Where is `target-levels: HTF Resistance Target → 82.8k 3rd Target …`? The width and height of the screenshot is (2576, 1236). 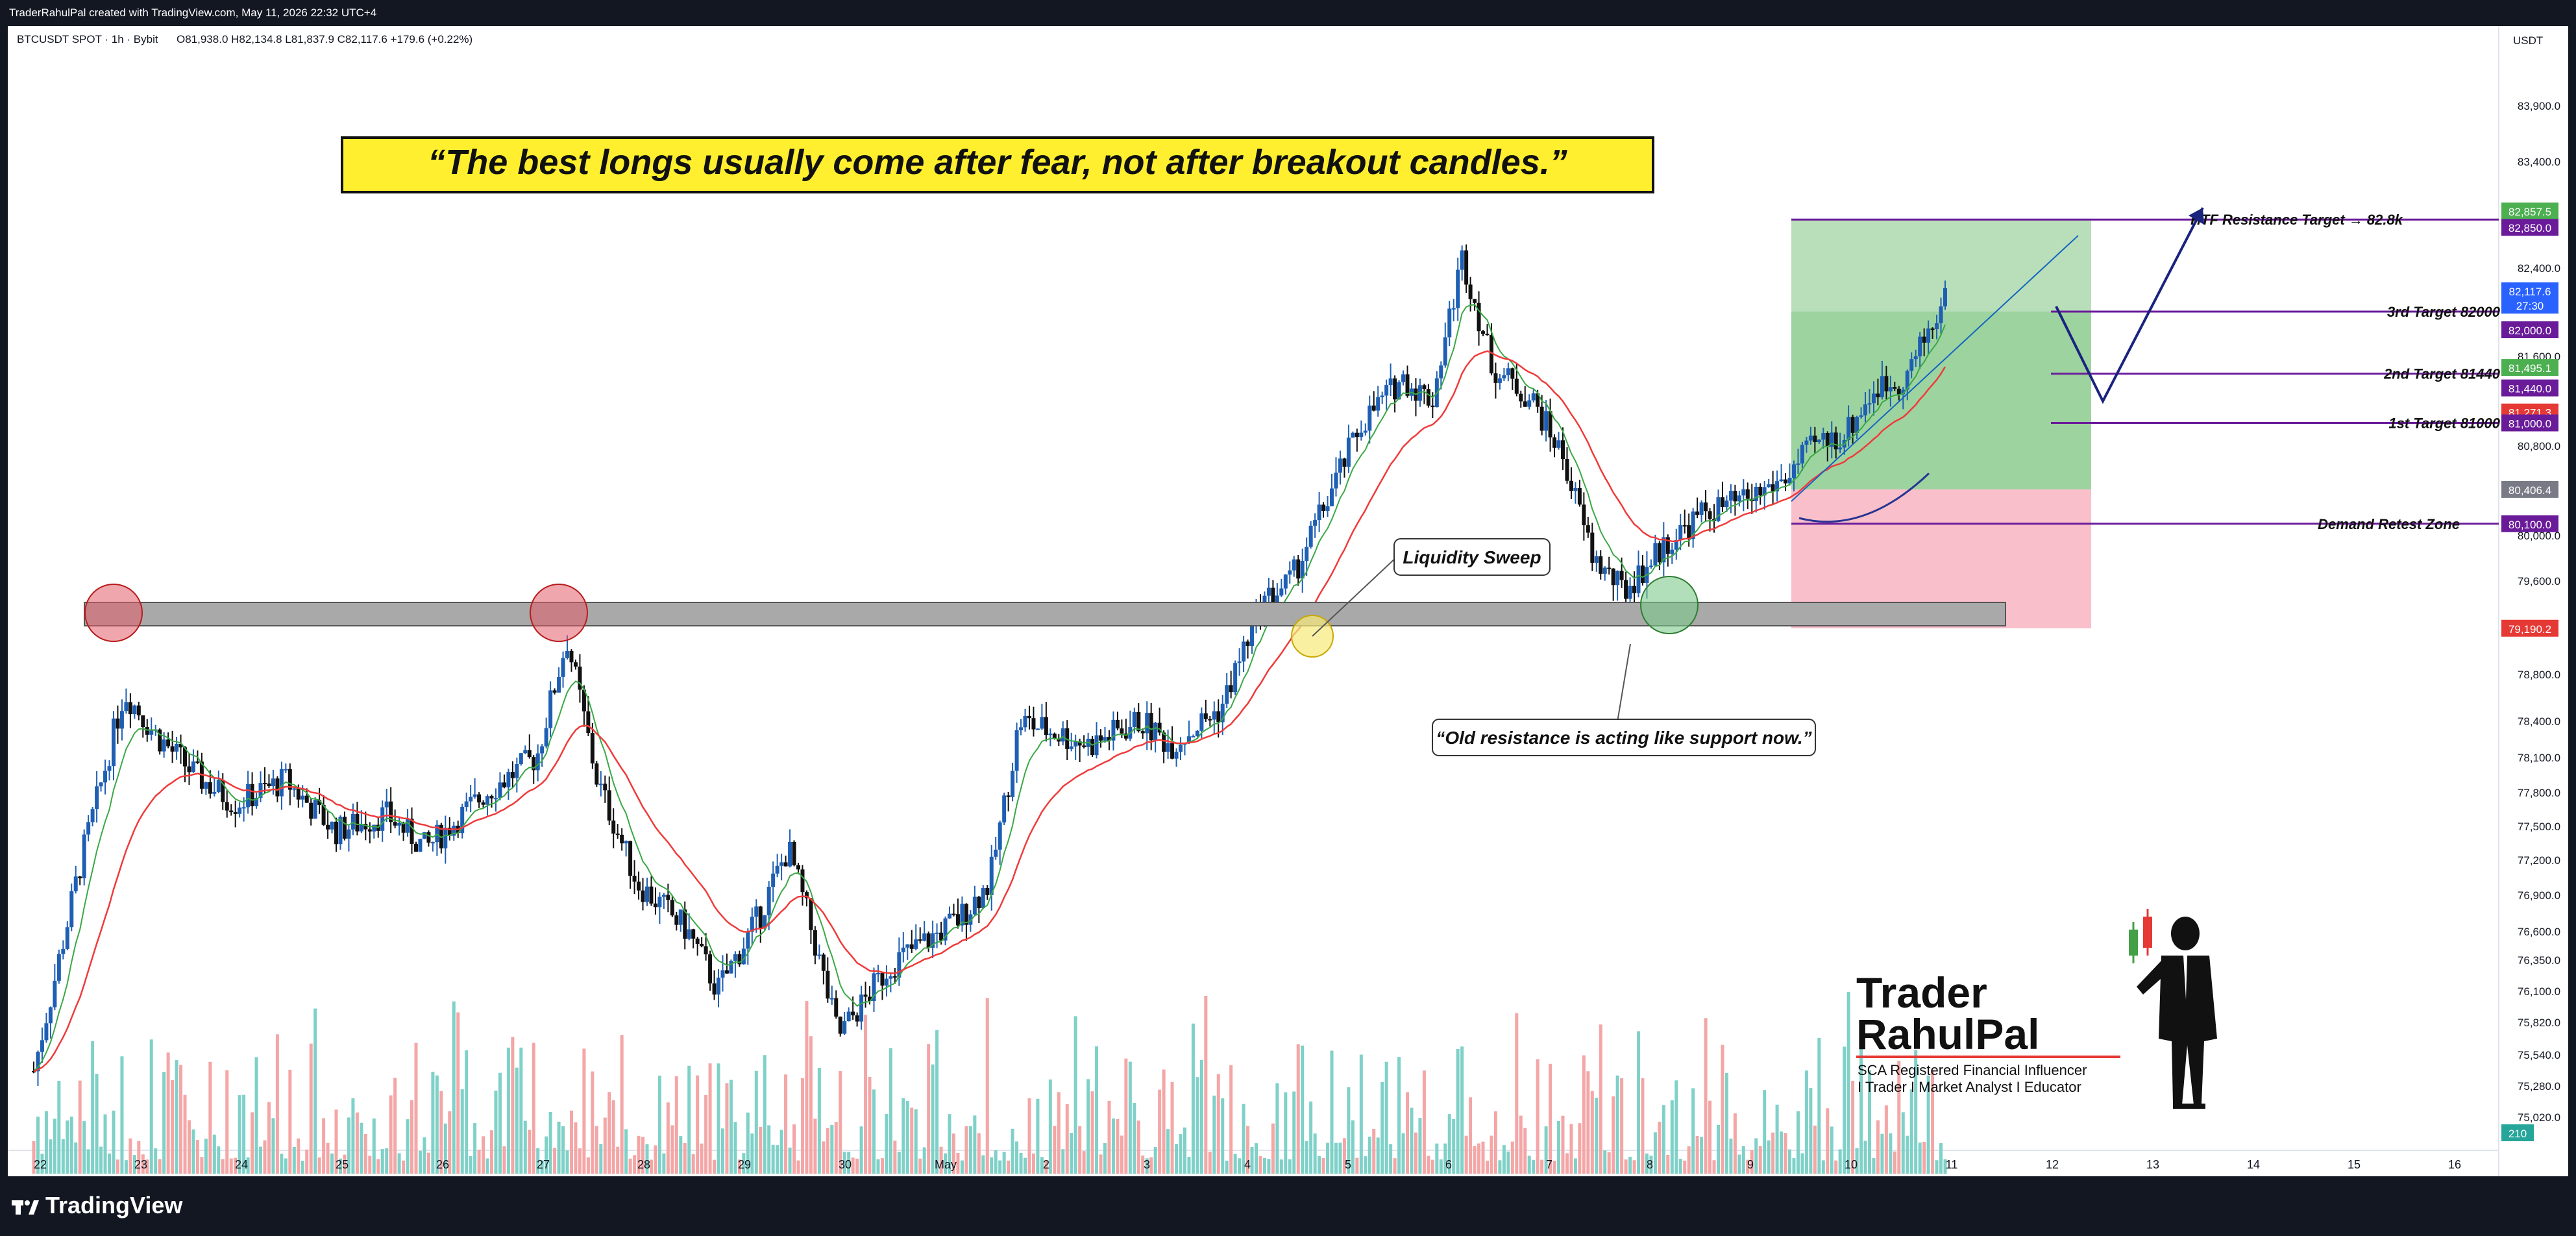
target-levels: HTF Resistance Target → 82.8k 3rd Target … is located at coordinates (2146, 372).